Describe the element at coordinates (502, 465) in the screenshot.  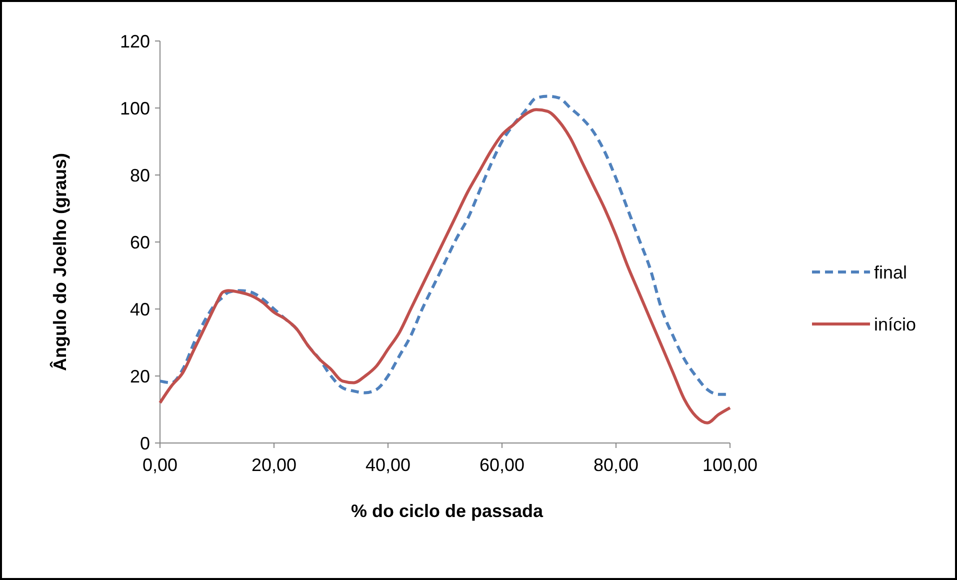
I see `x-tick-label: 60,00` at that location.